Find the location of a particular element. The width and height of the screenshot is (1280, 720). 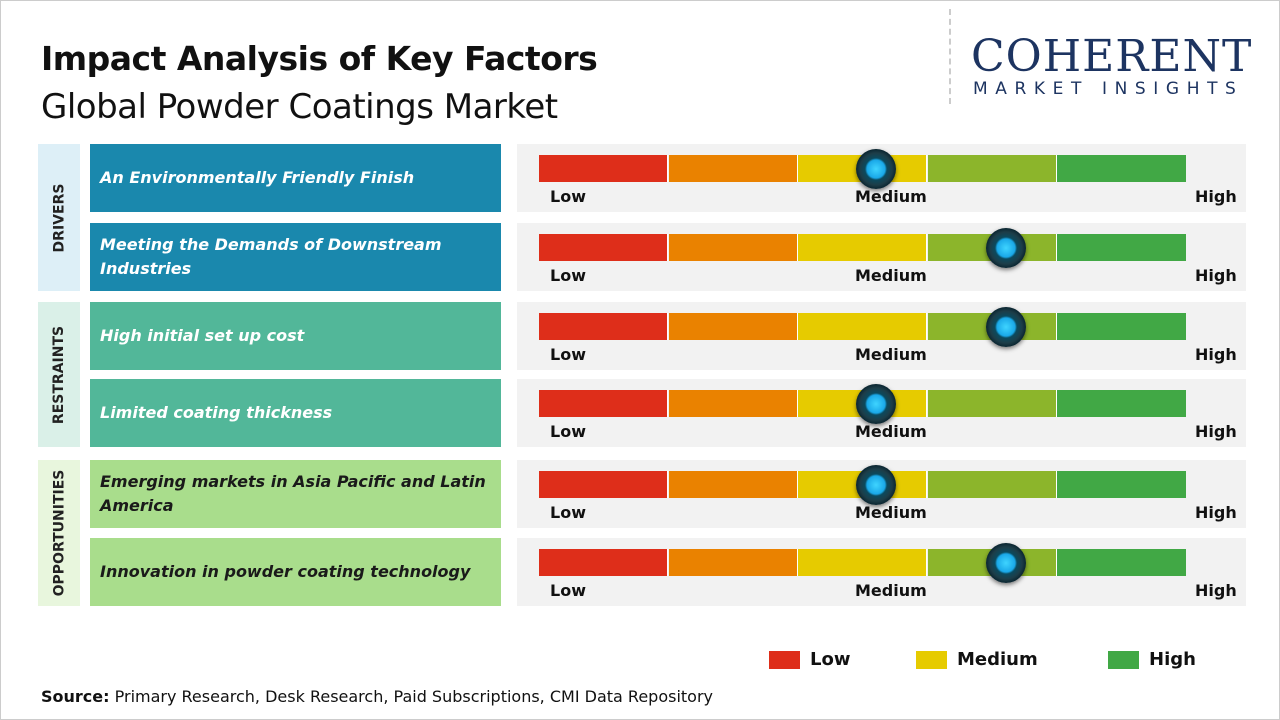

source-label: Source: is located at coordinates (75, 696).